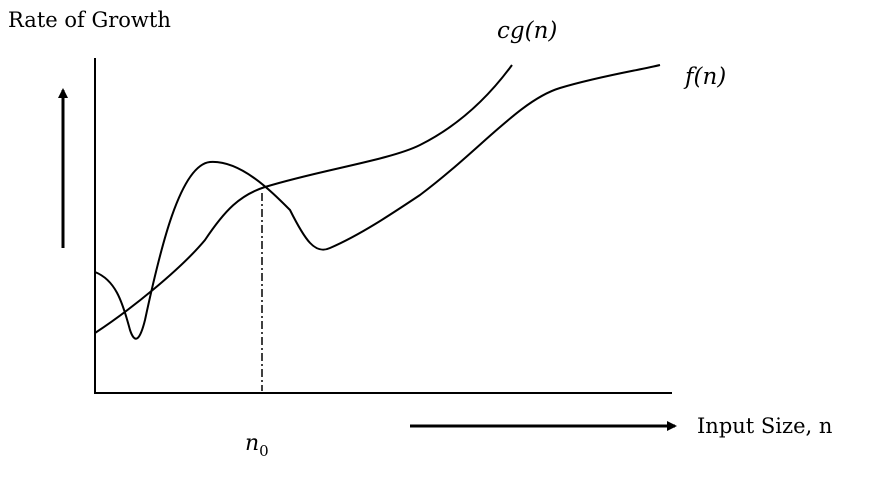  Describe the element at coordinates (264, 451) in the screenshot. I see `threshold-subscript: 0` at that location.